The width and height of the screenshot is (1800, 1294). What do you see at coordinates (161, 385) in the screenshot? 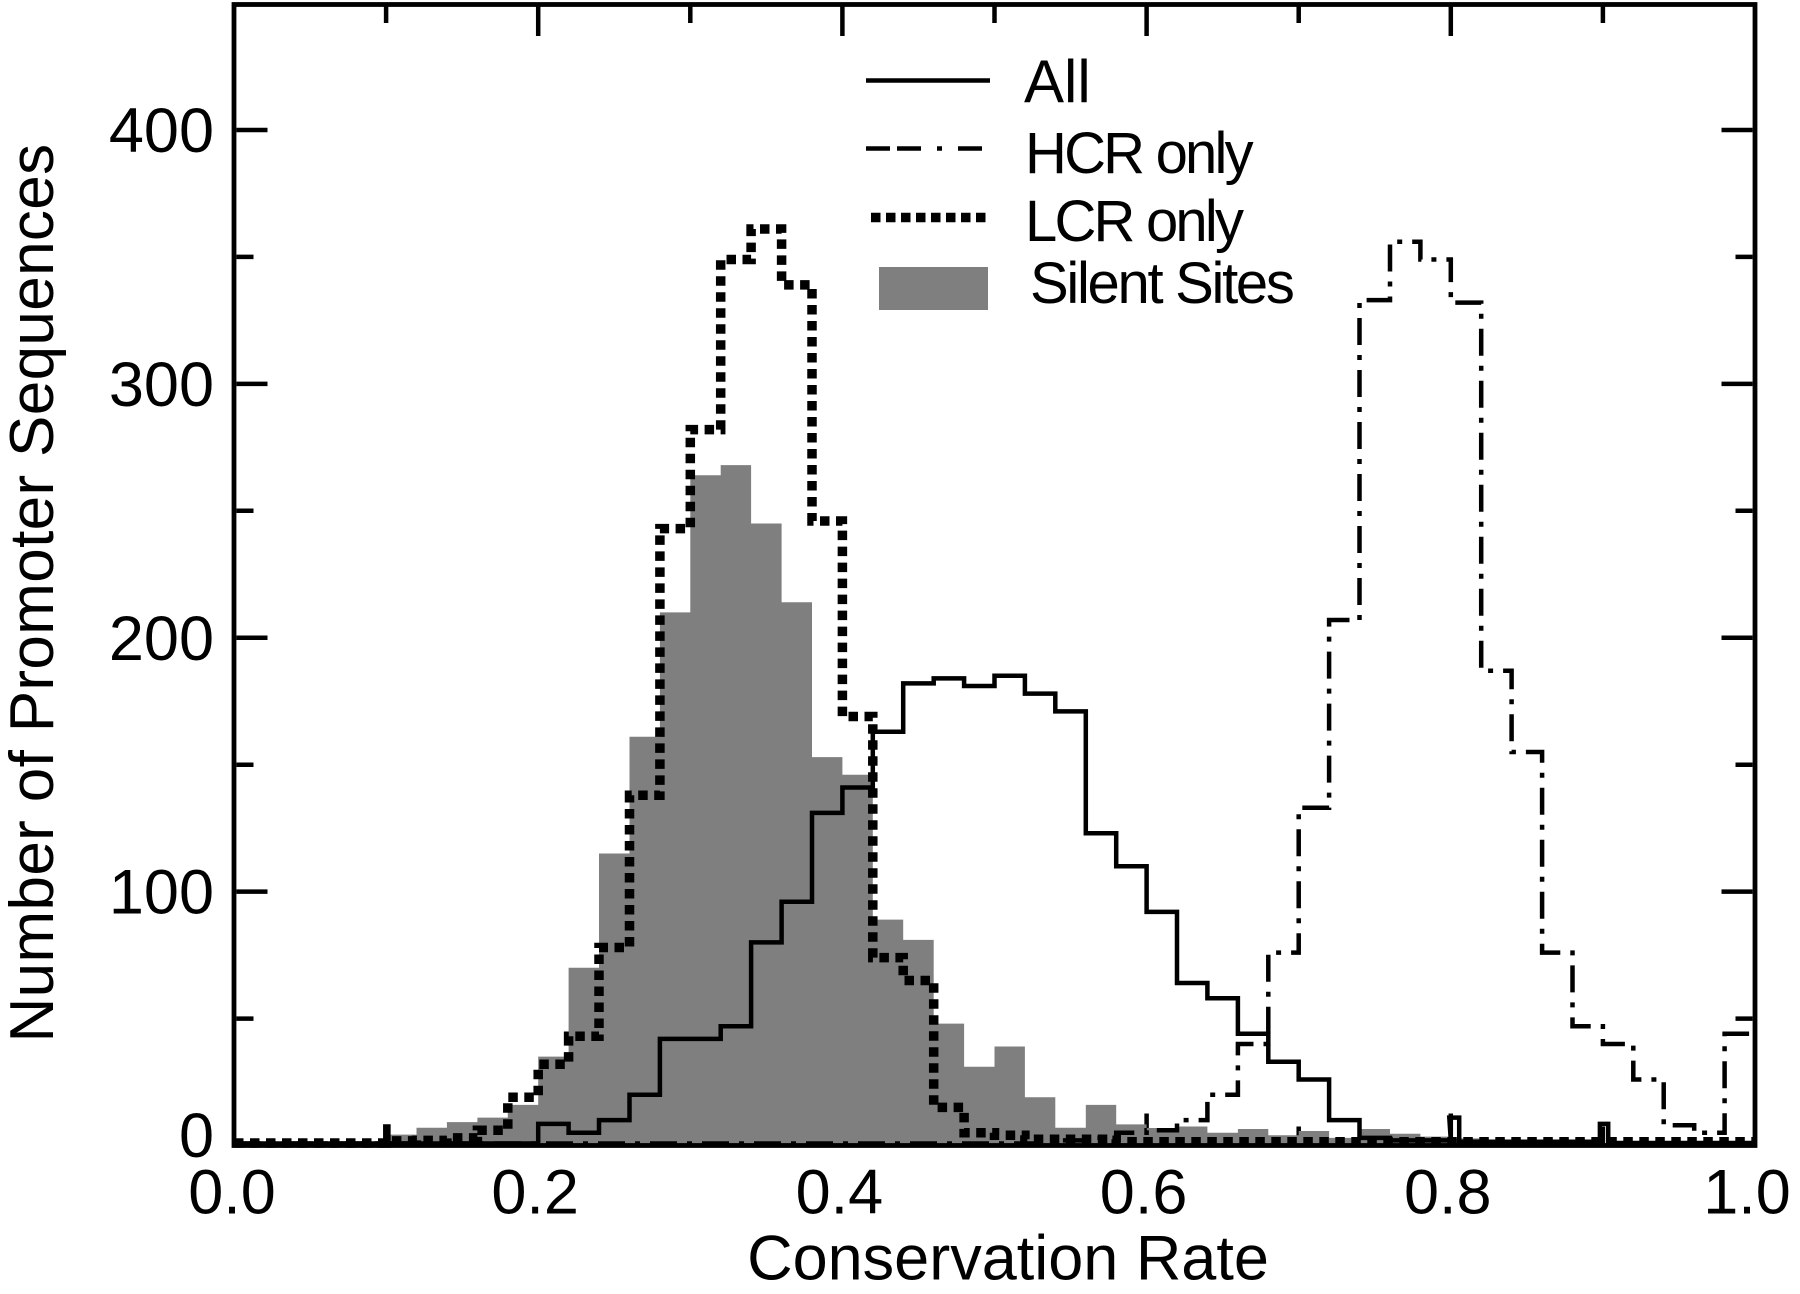
I see `svg-text: 300` at bounding box center [161, 385].